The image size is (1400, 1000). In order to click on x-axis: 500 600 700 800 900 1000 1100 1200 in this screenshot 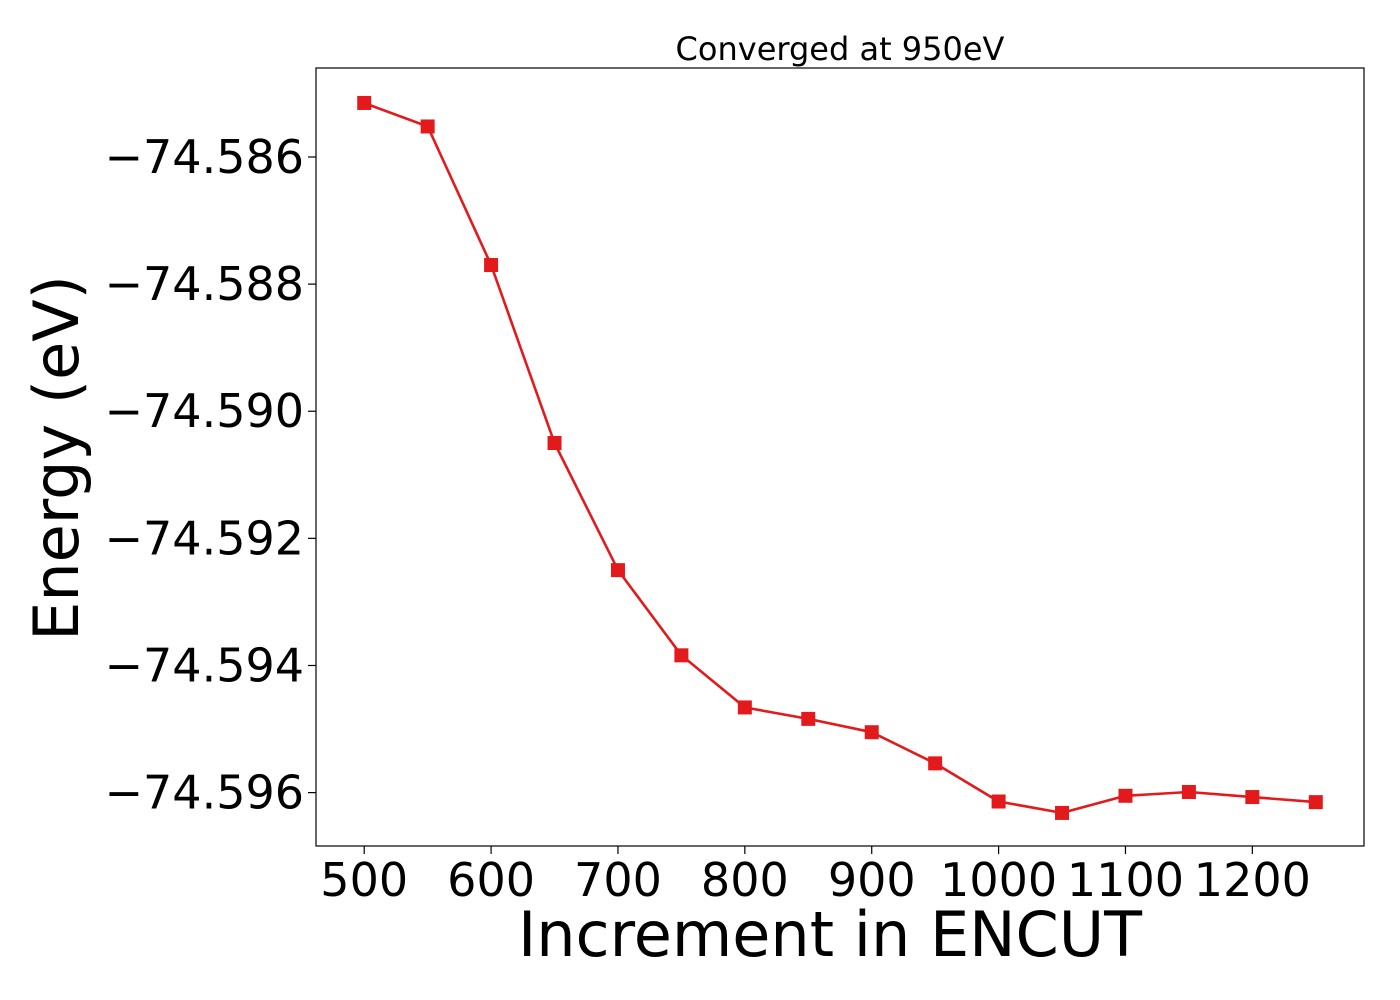, I will do `click(815, 876)`.